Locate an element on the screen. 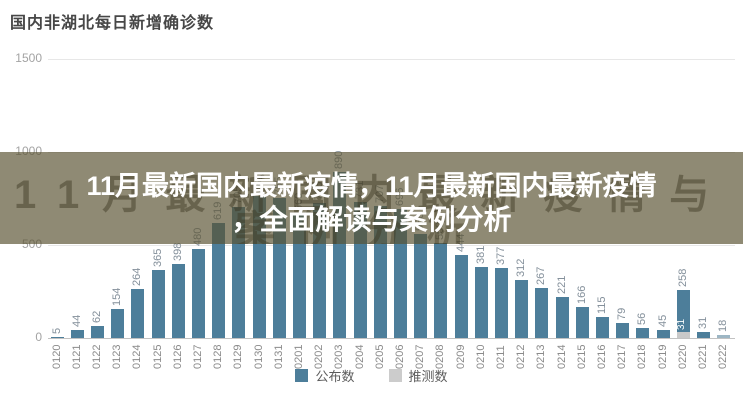  bar-value-label-0211: 377 is located at coordinates (500, 255).